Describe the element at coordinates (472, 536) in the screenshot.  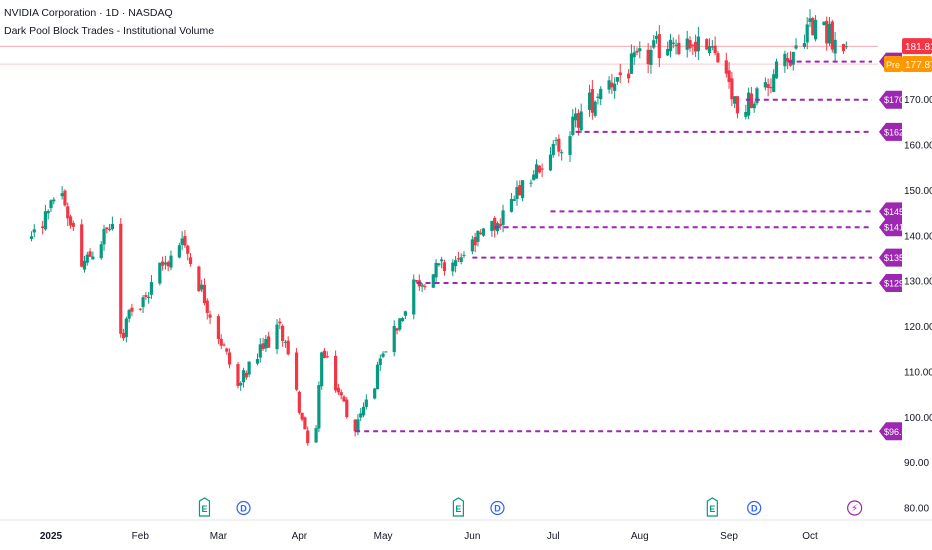
I see `time-tick-label: Jun` at that location.